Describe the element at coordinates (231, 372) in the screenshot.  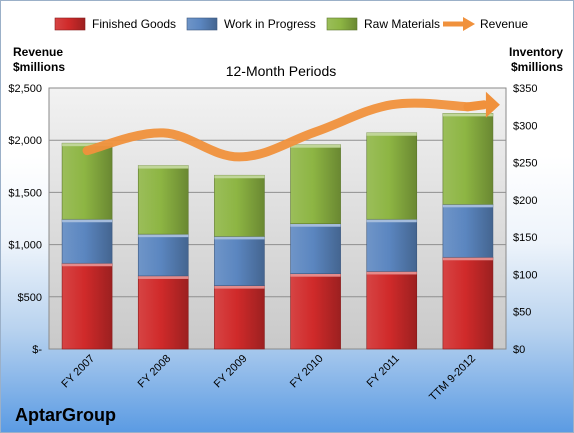
I see `x-tick-label: FY 2009` at that location.